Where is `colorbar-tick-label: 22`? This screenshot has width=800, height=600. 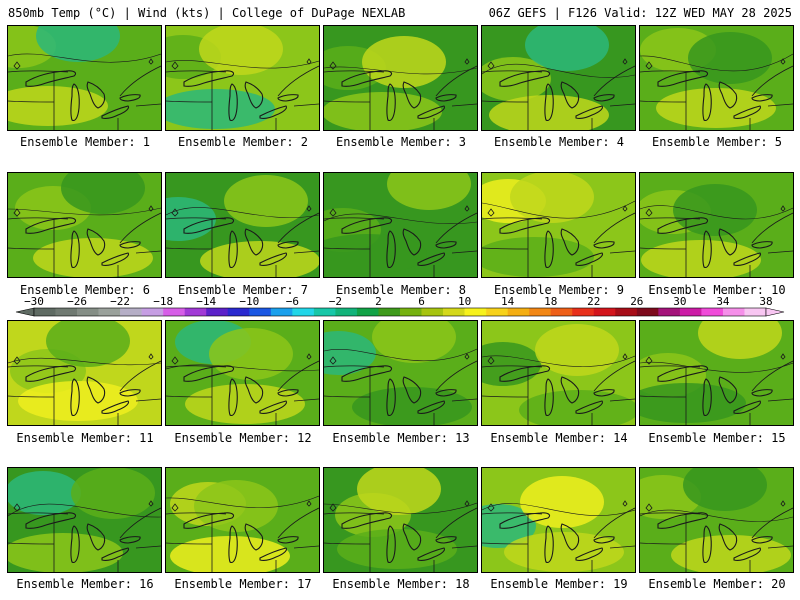
colorbar-tick-label: 22 is located at coordinates (593, 301).